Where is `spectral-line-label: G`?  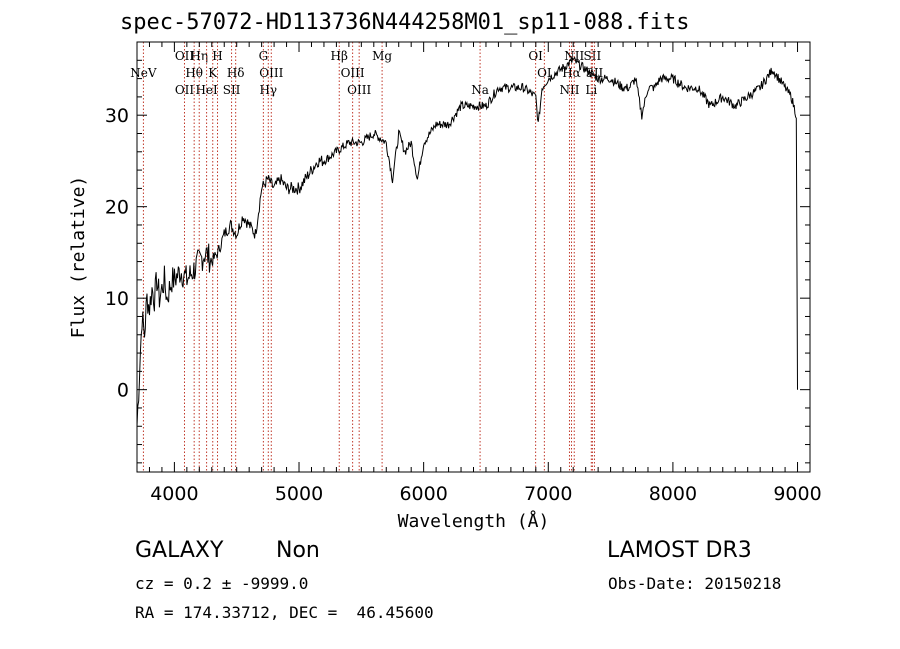 spectral-line-label: G is located at coordinates (264, 56).